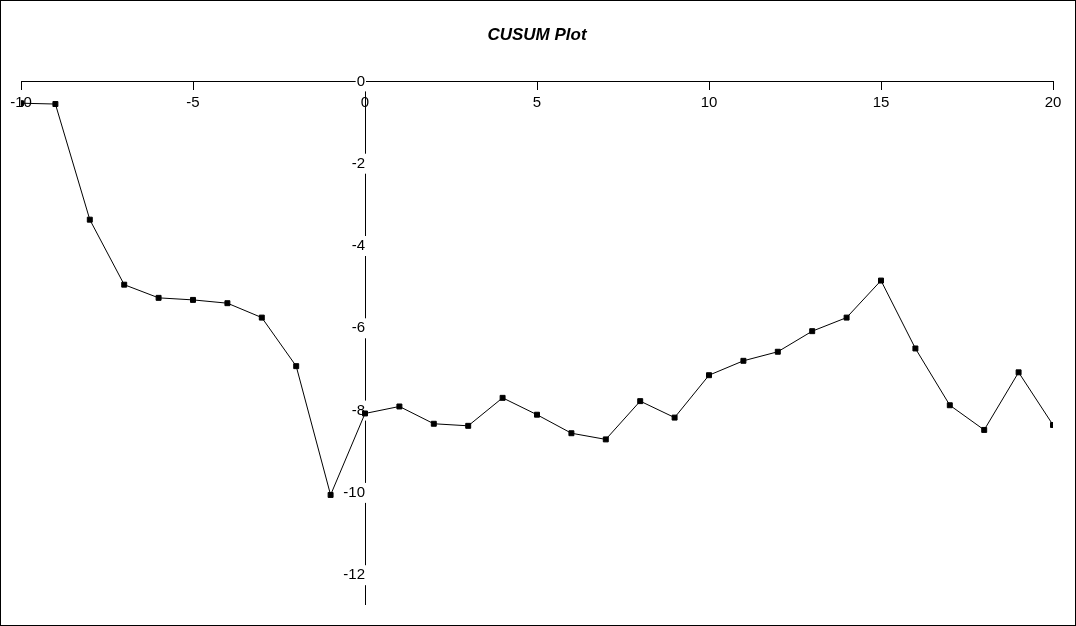 This screenshot has width=1076, height=626. I want to click on y-tick-label: -6, so click(358, 327).